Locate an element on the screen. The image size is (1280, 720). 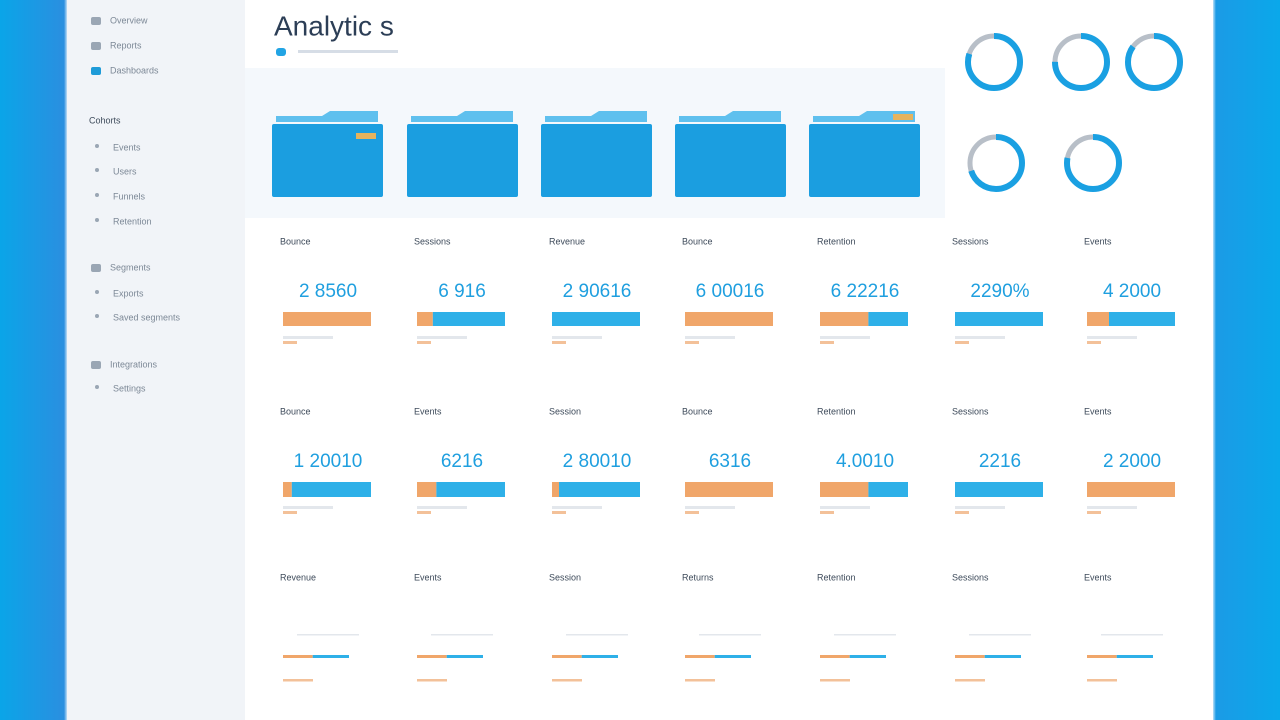
nav-item: Exports is located at coordinates (128, 293).